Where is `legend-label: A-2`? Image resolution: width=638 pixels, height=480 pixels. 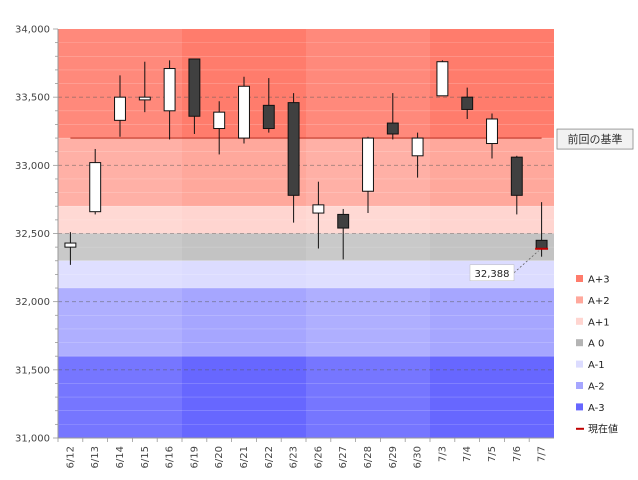 legend-label: A-2 is located at coordinates (596, 387).